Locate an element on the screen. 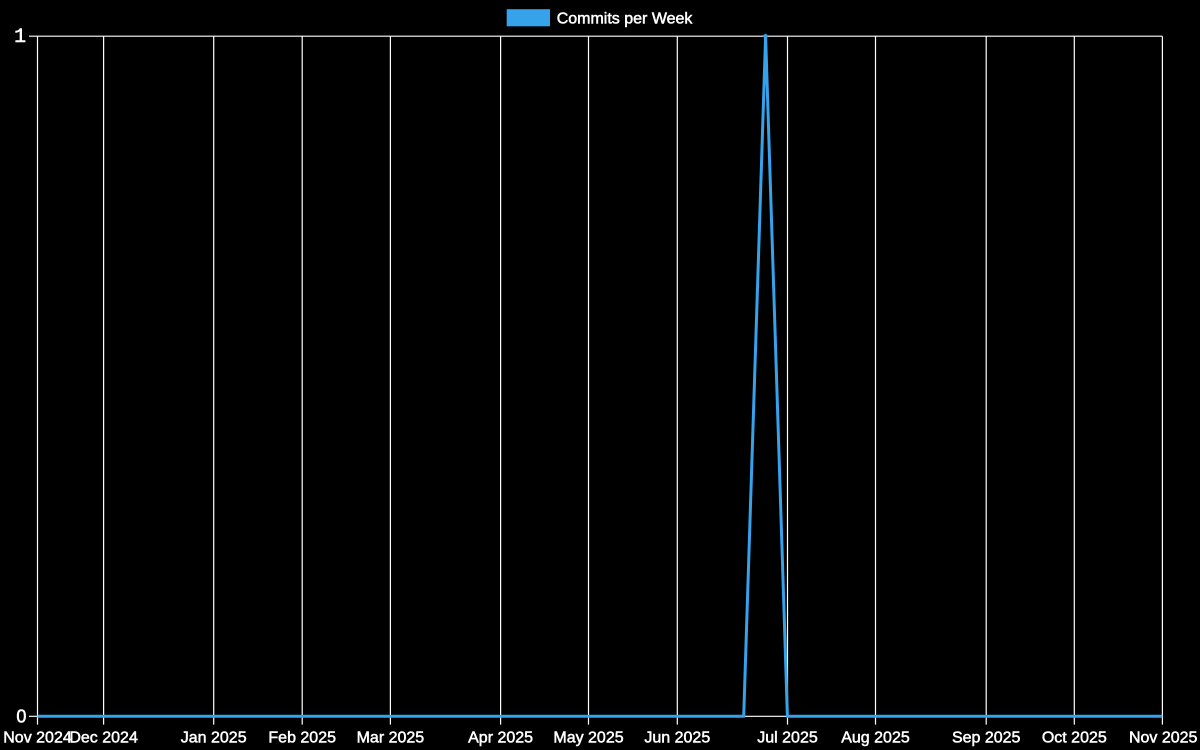 Image resolution: width=1200 pixels, height=750 pixels. svg-text: May 2025 is located at coordinates (588, 738).